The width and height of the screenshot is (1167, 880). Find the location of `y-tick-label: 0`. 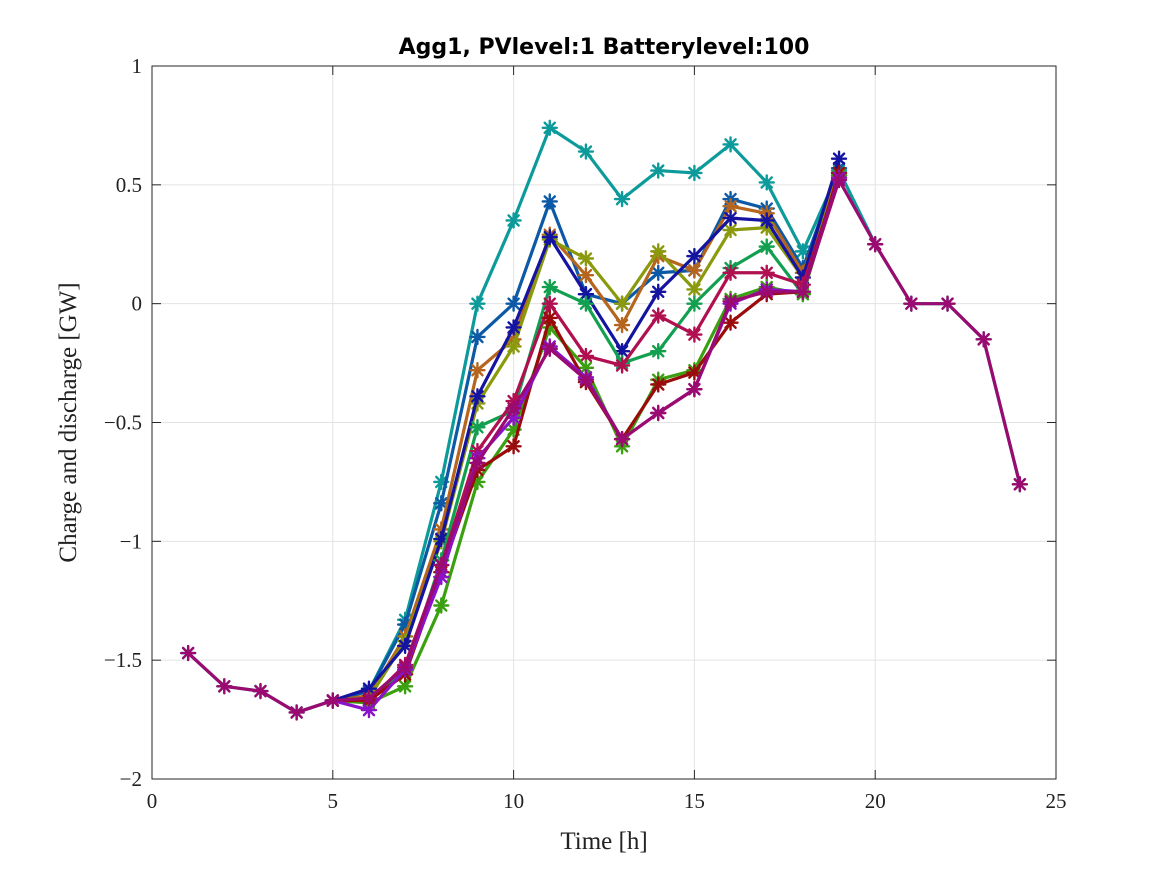

y-tick-label: 0 is located at coordinates (137, 304).